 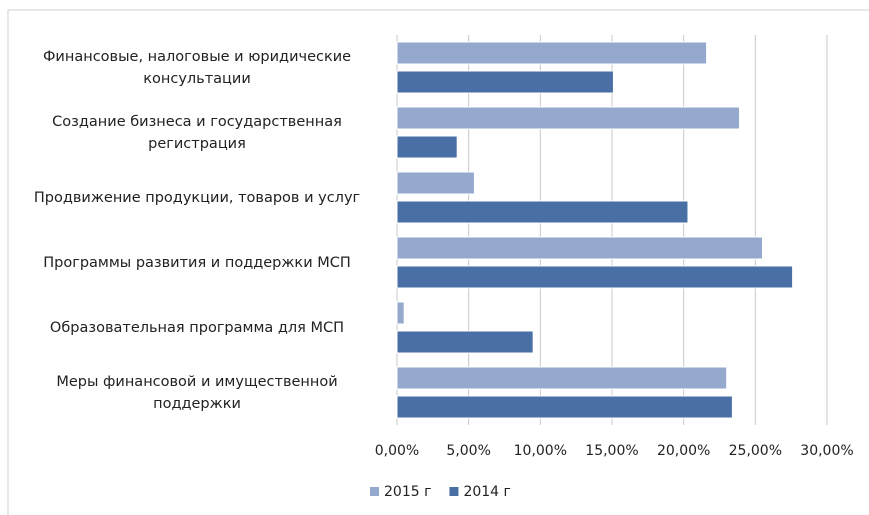 What do you see at coordinates (611, 451) in the screenshot?
I see `x-tick-label: 15,00%` at bounding box center [611, 451].